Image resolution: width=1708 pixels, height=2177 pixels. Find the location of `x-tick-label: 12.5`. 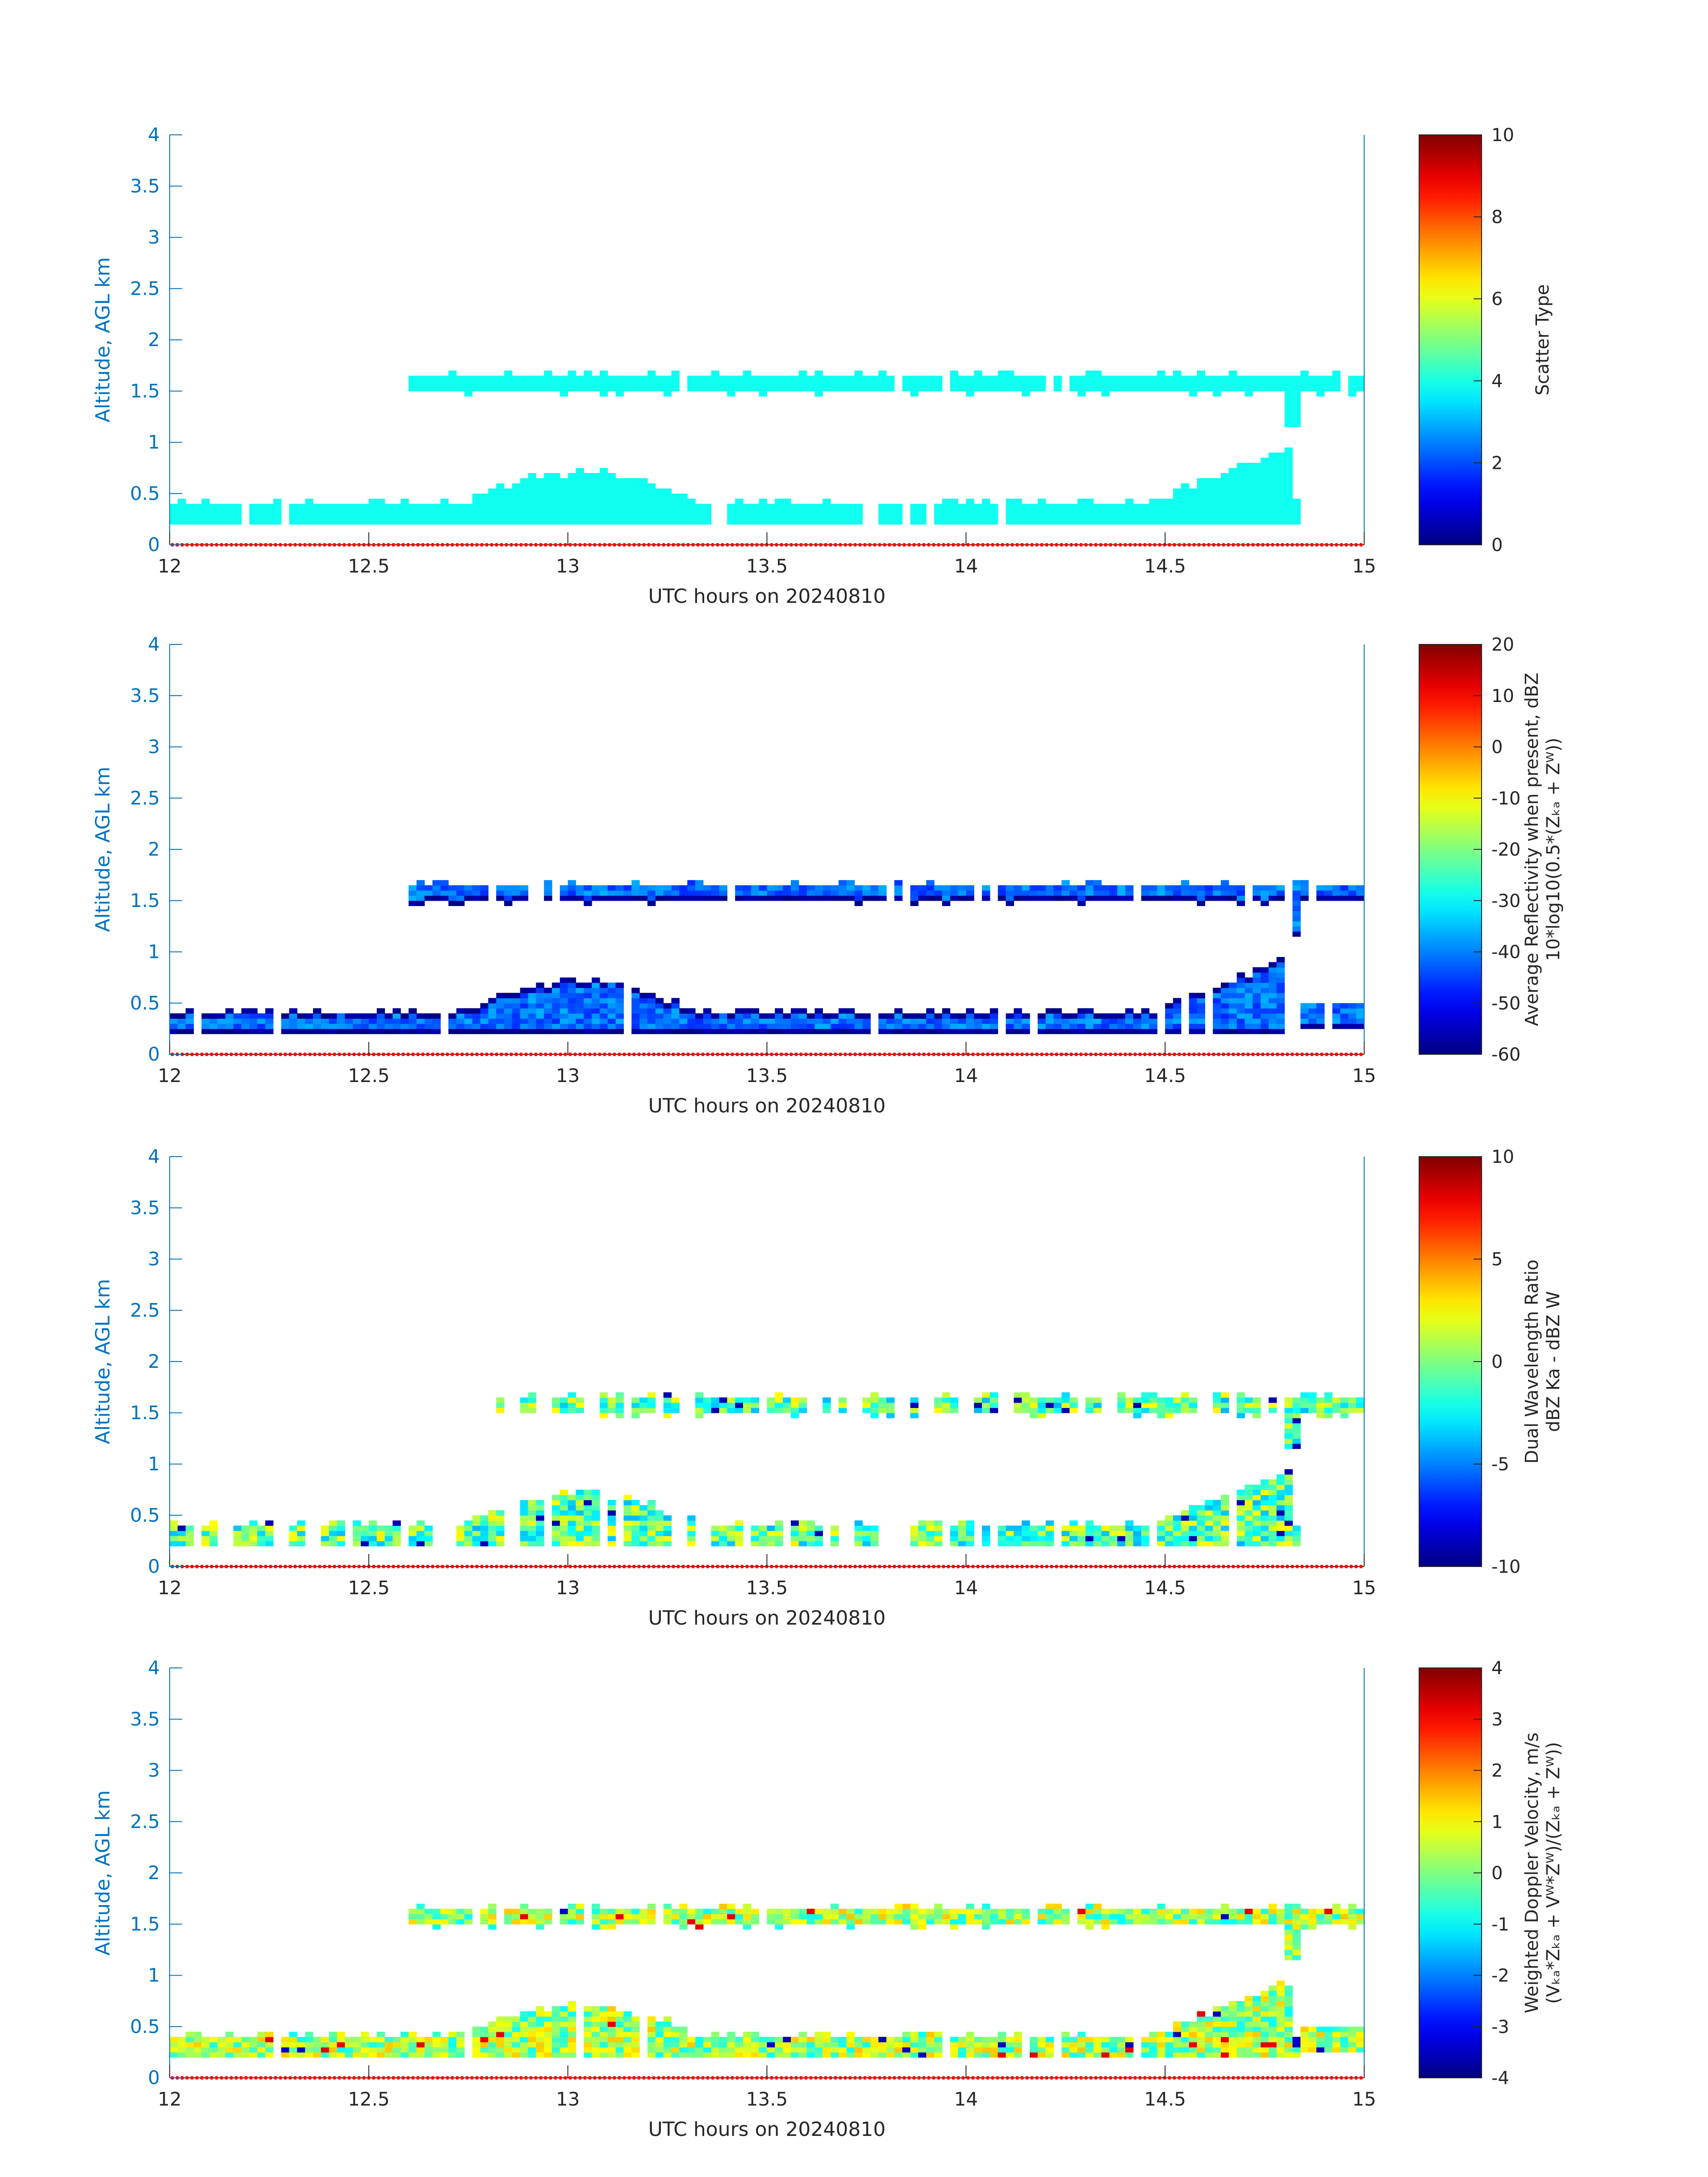

x-tick-label: 12.5 is located at coordinates (369, 1588).